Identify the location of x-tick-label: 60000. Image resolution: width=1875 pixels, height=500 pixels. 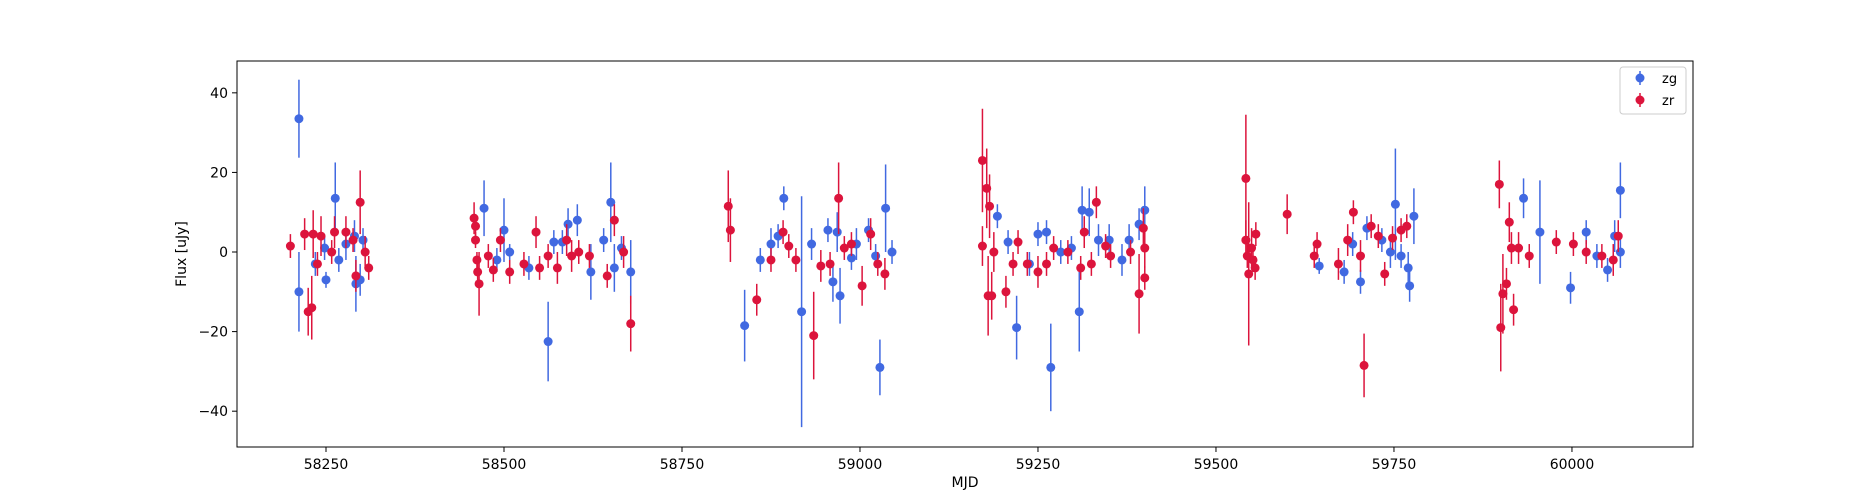
(1572, 465).